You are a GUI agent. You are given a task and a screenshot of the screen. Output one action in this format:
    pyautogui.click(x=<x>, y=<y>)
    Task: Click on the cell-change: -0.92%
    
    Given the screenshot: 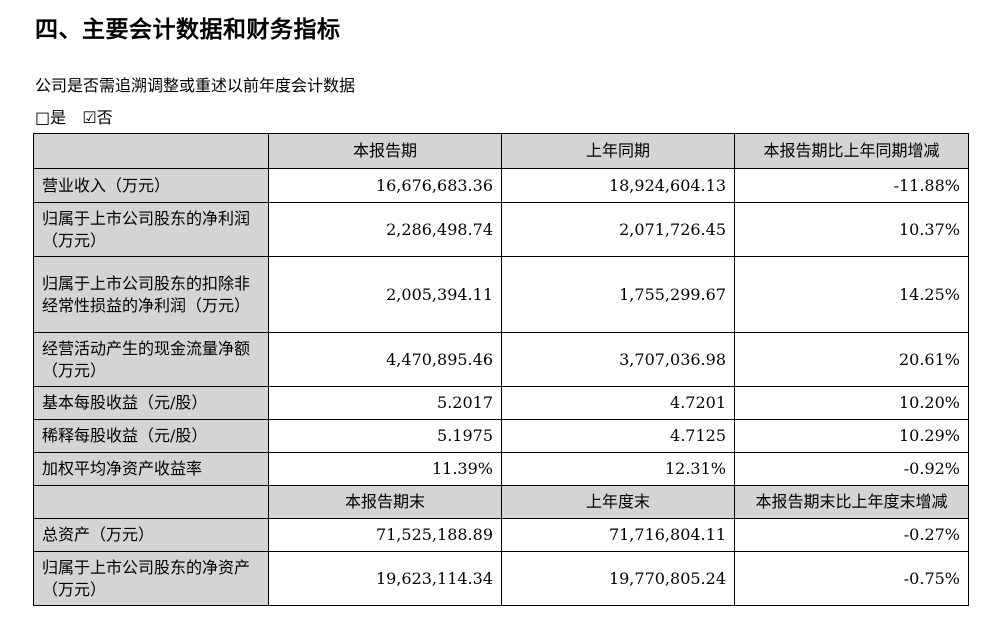 What is the action you would take?
    pyautogui.click(x=851, y=469)
    